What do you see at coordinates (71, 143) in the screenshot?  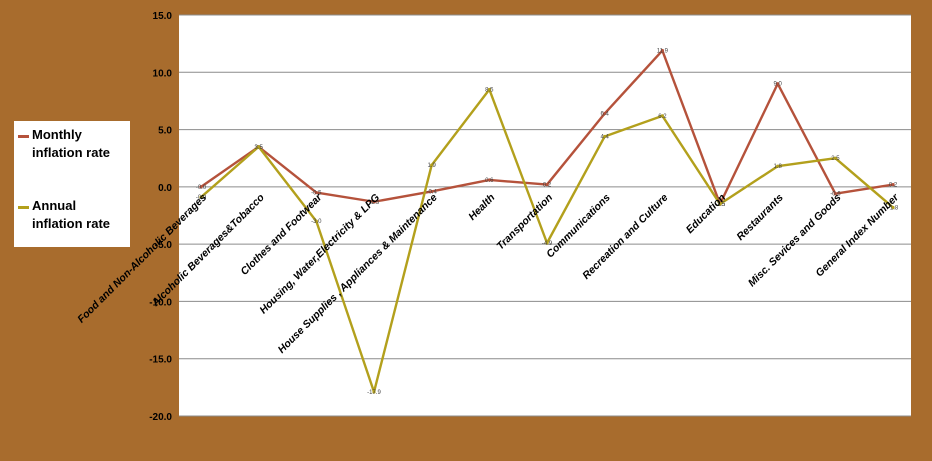 I see `legend-label-monthly: Monthly inflation rate` at bounding box center [71, 143].